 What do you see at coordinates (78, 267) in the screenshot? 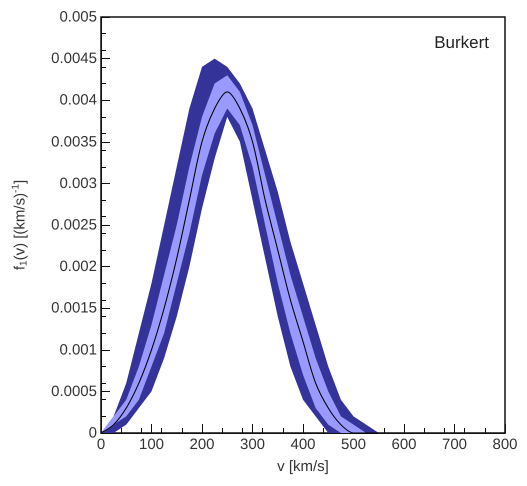
I see `y-tick-label: 0.002` at bounding box center [78, 267].